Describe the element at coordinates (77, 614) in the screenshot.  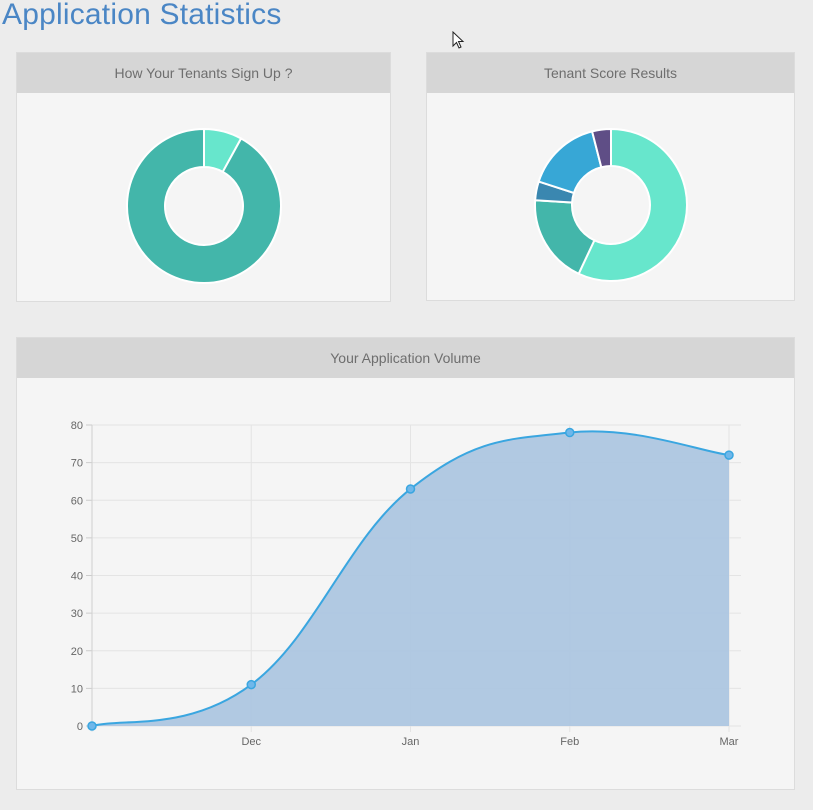
I see `y-tick-label: 30` at that location.